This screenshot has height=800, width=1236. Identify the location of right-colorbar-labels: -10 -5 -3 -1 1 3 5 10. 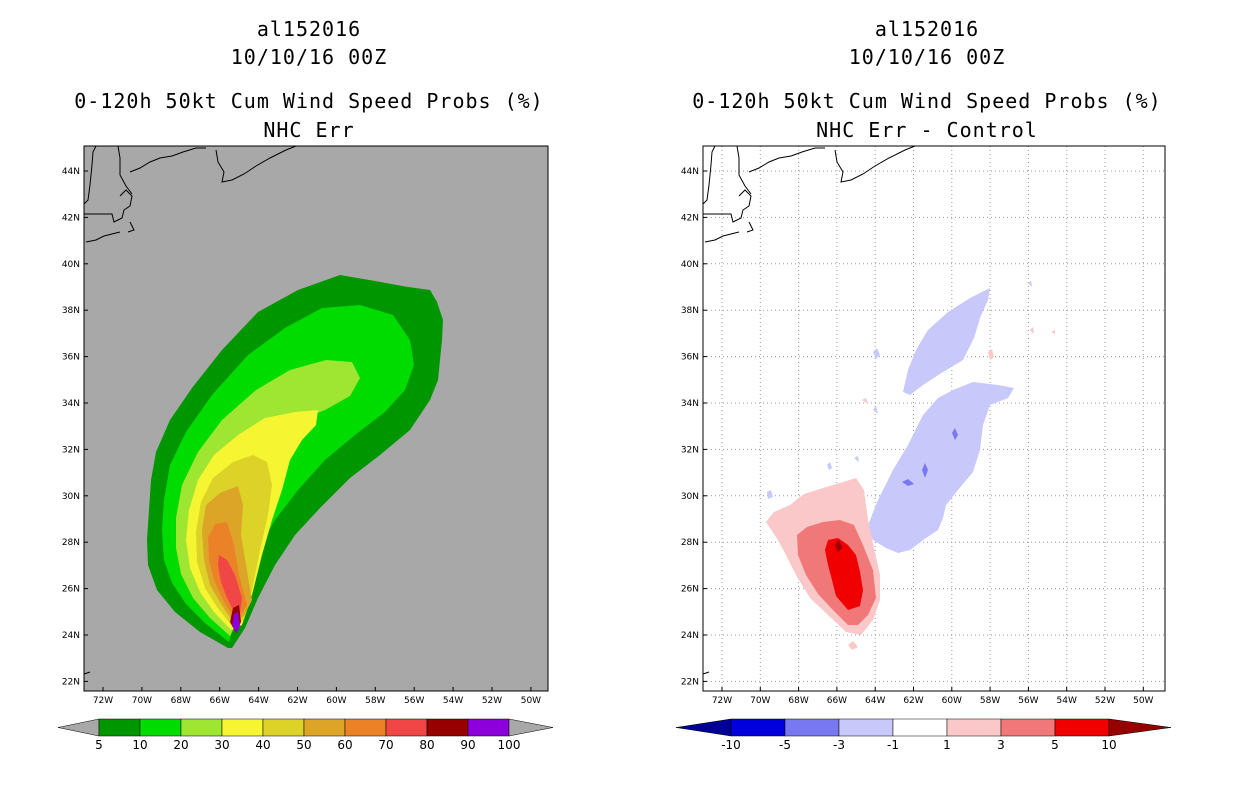
(918, 745).